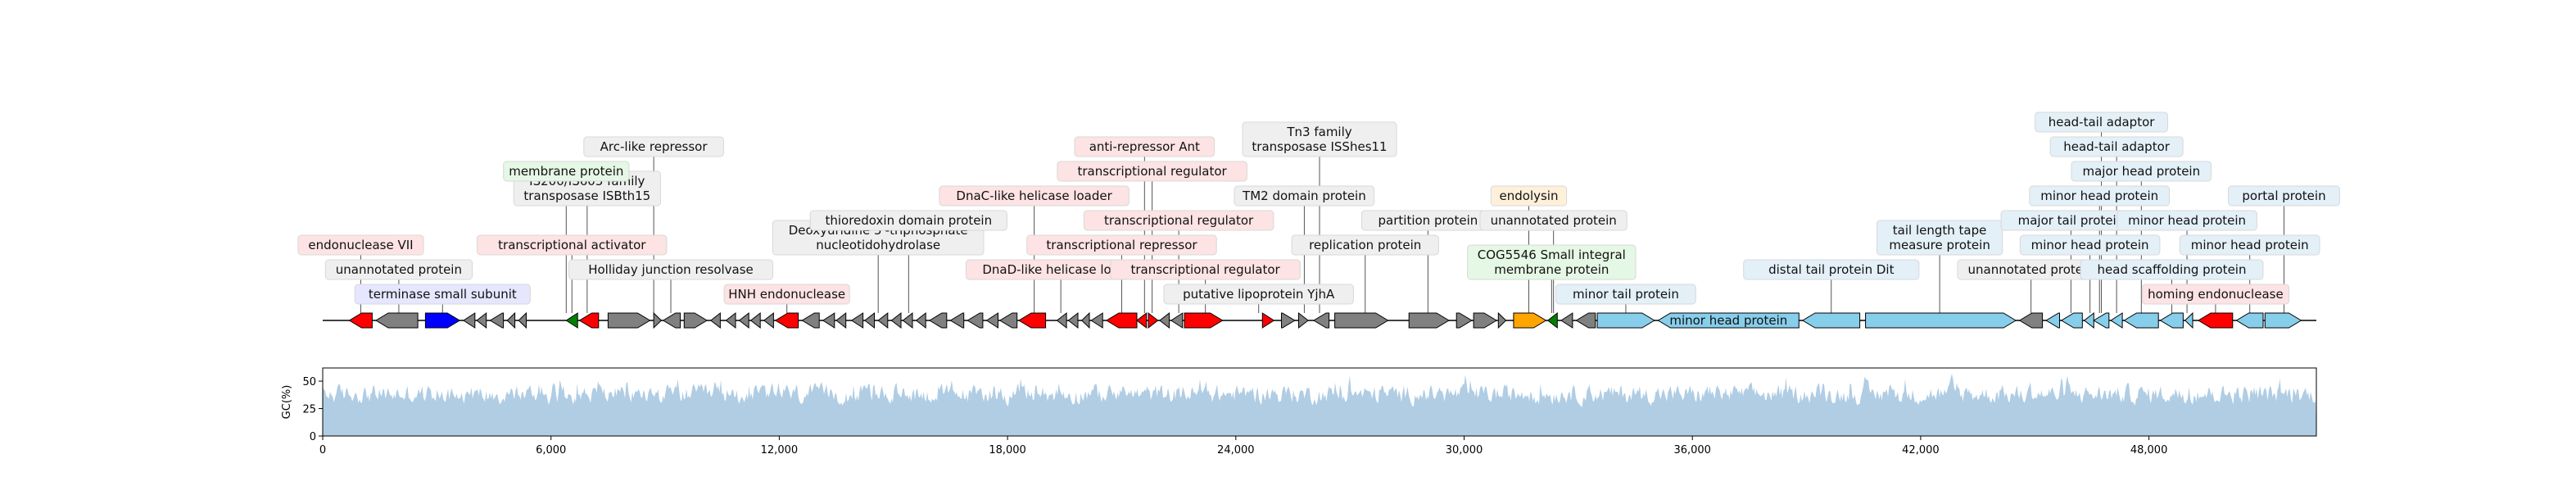  I want to click on gene-label-line: endonuclease VII, so click(360, 245).